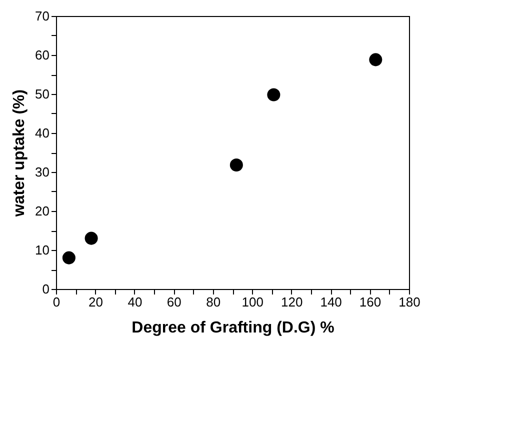 The height and width of the screenshot is (423, 520). Describe the element at coordinates (174, 302) in the screenshot. I see `x-tick-label: 60` at that location.